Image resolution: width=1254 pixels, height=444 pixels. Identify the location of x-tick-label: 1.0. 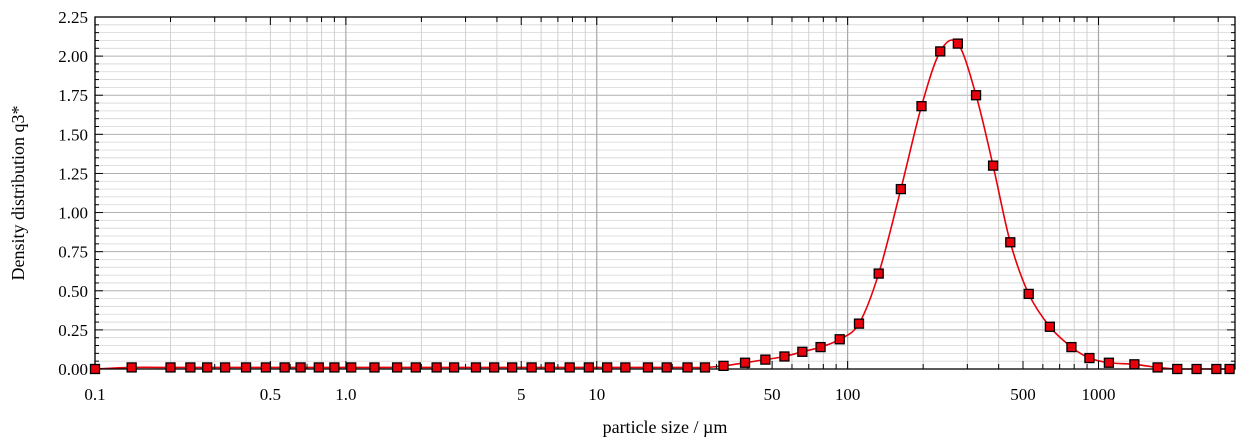
(345, 394).